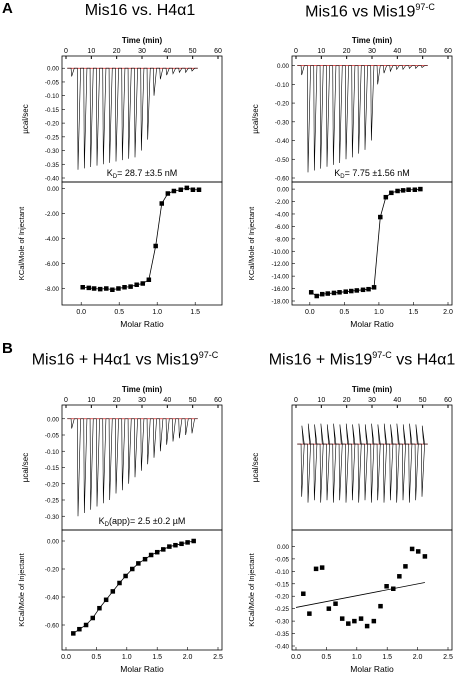 The image size is (474, 682). I want to click on thermogram-trace-a1, so click(132, 118).